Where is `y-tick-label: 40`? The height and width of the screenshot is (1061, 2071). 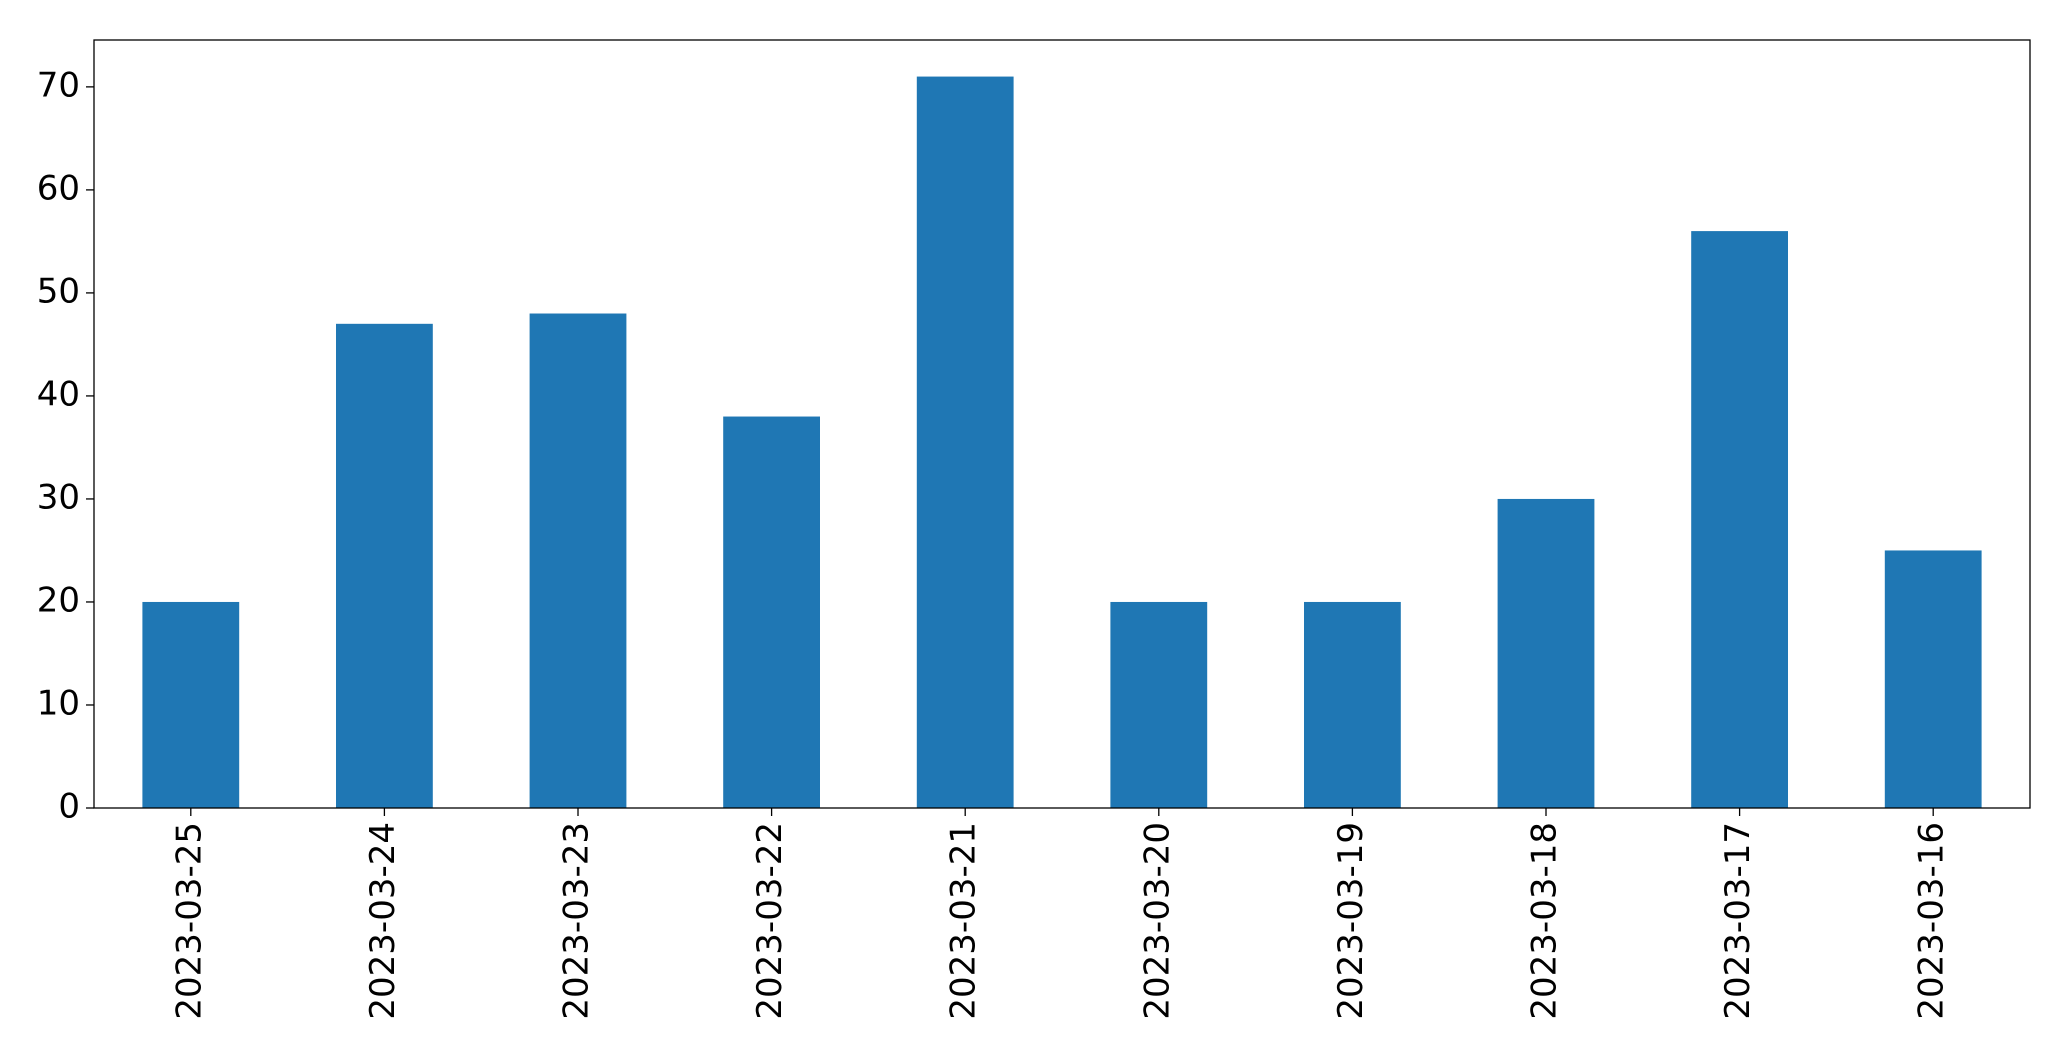 y-tick-label: 40 is located at coordinates (58, 394).